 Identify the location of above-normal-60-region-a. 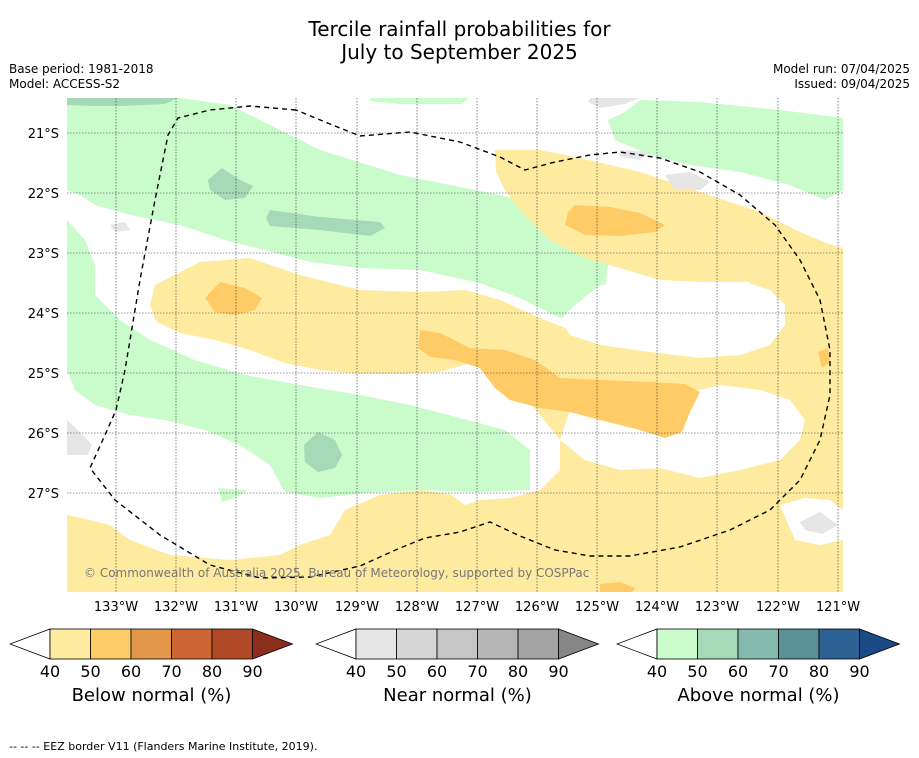
(230, 184).